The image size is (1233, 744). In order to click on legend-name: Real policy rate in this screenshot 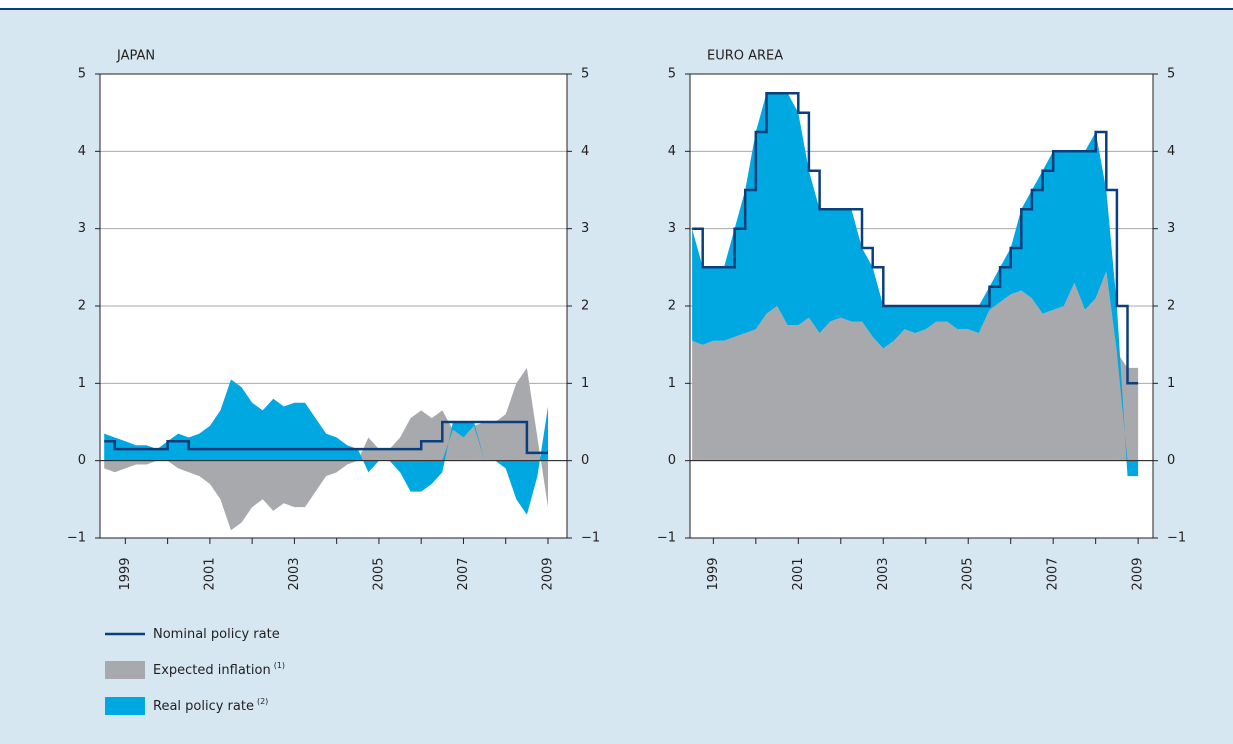, I will do `click(203, 706)`.